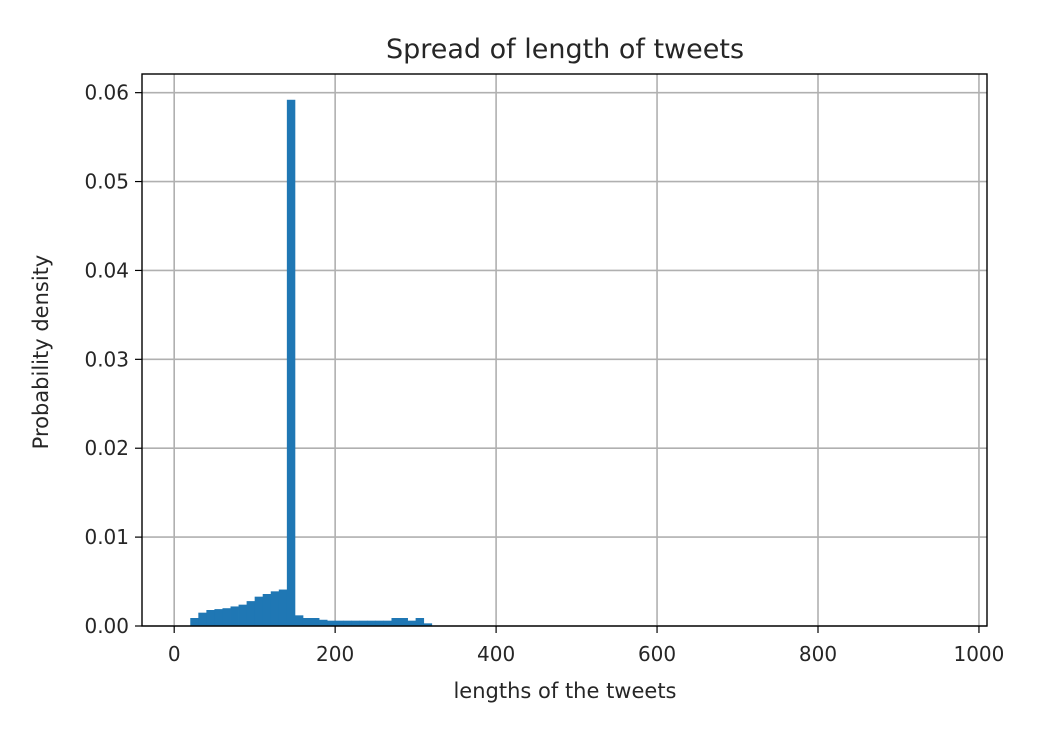 Image resolution: width=1047 pixels, height=730 pixels. Describe the element at coordinates (174, 654) in the screenshot. I see `x-tick-label: 0` at that location.